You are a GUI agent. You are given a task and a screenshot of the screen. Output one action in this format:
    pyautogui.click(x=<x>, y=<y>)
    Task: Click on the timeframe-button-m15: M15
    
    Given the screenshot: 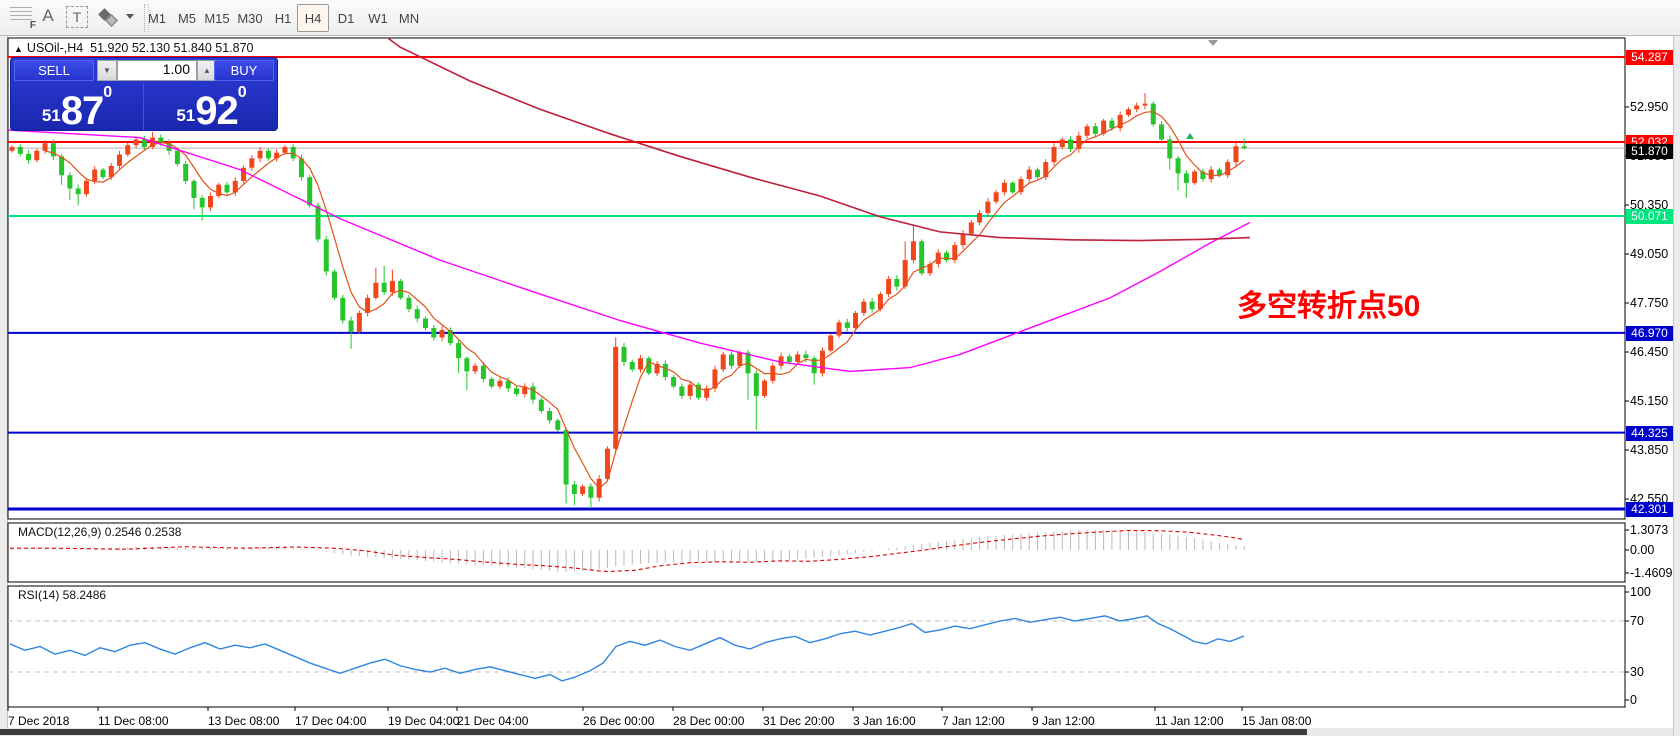 What is the action you would take?
    pyautogui.click(x=217, y=18)
    